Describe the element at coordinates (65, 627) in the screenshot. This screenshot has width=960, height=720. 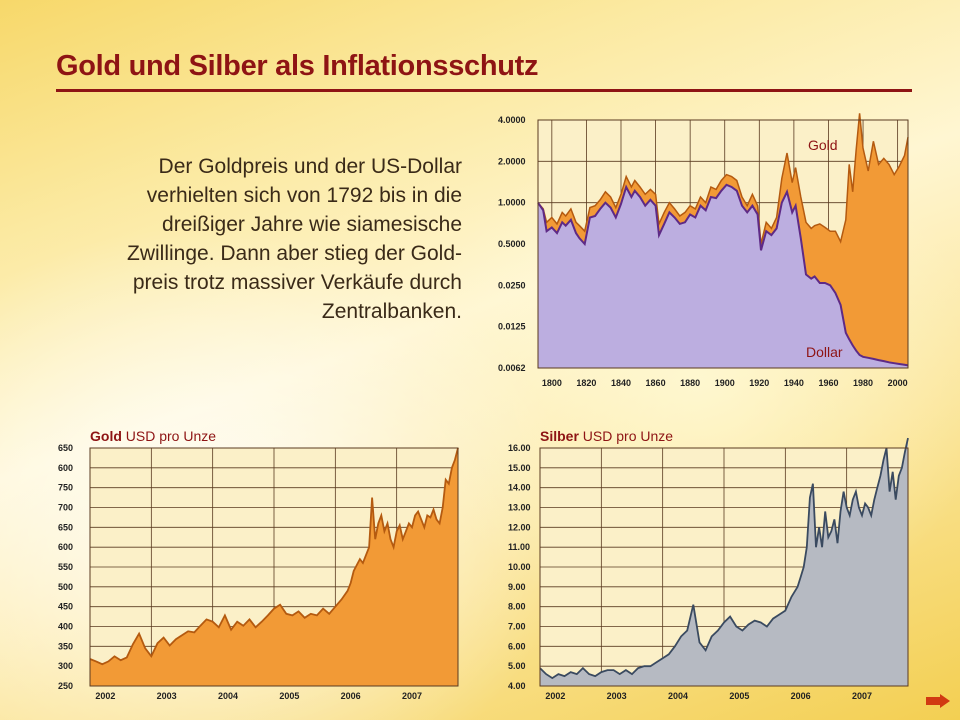
I see `y-tick-label: 400` at that location.